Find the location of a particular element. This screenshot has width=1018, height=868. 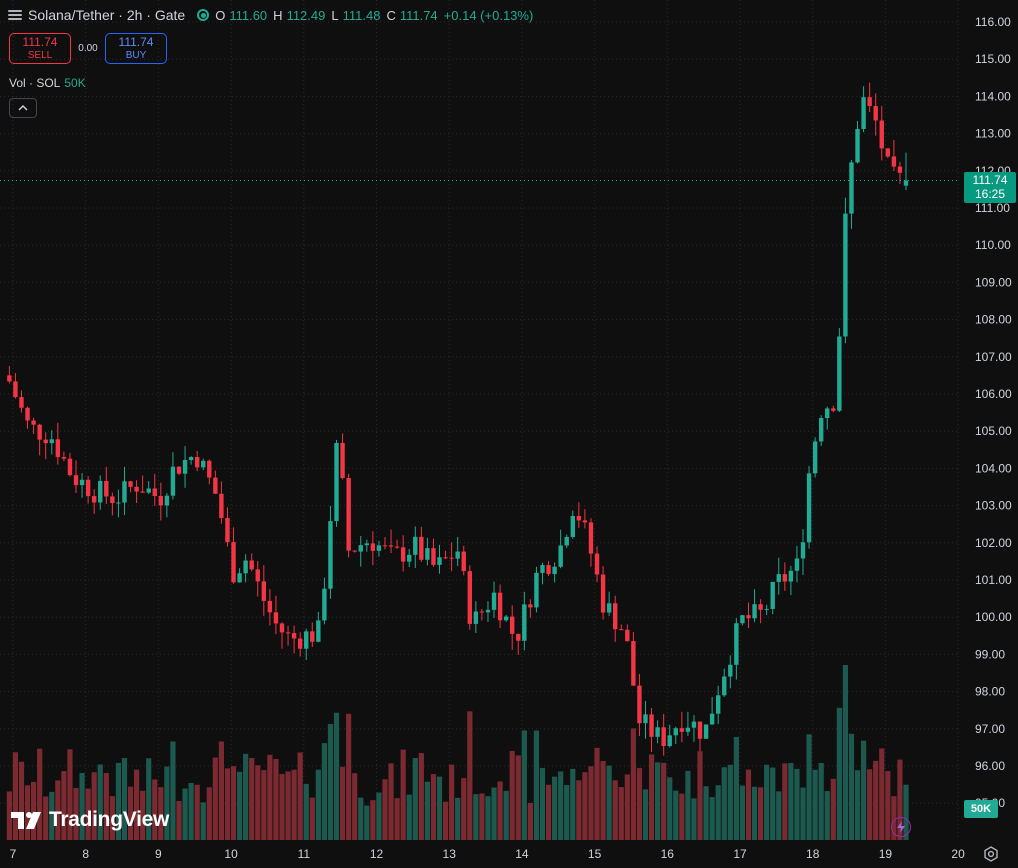

tradingview-logo: TradingView is located at coordinates (90, 820).